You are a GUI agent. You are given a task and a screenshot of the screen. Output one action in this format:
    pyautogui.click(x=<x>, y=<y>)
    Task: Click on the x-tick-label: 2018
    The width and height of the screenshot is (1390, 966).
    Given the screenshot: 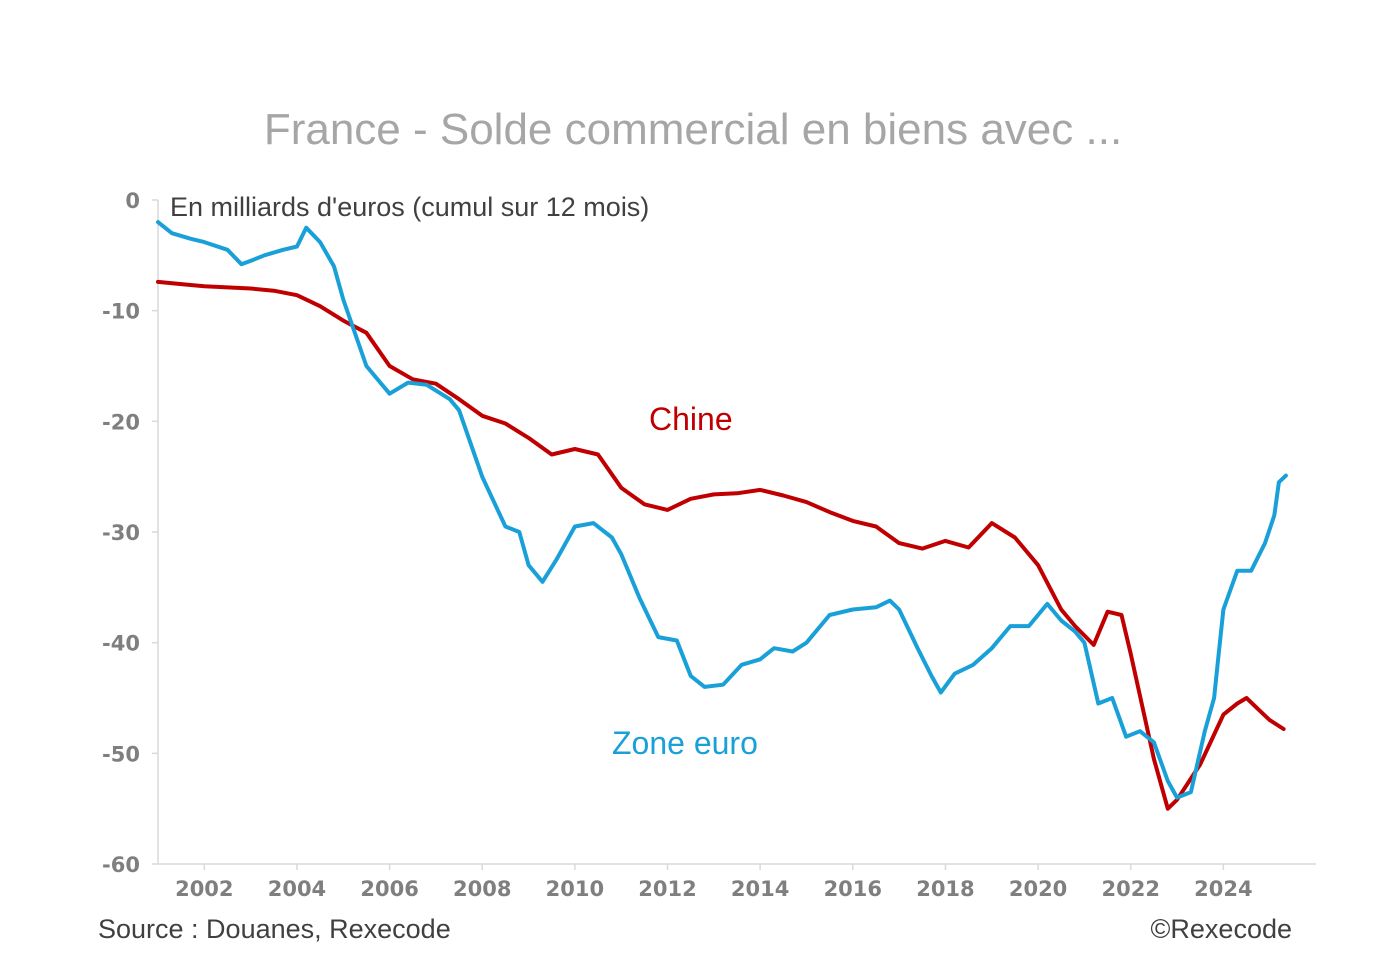 What is the action you would take?
    pyautogui.click(x=945, y=889)
    